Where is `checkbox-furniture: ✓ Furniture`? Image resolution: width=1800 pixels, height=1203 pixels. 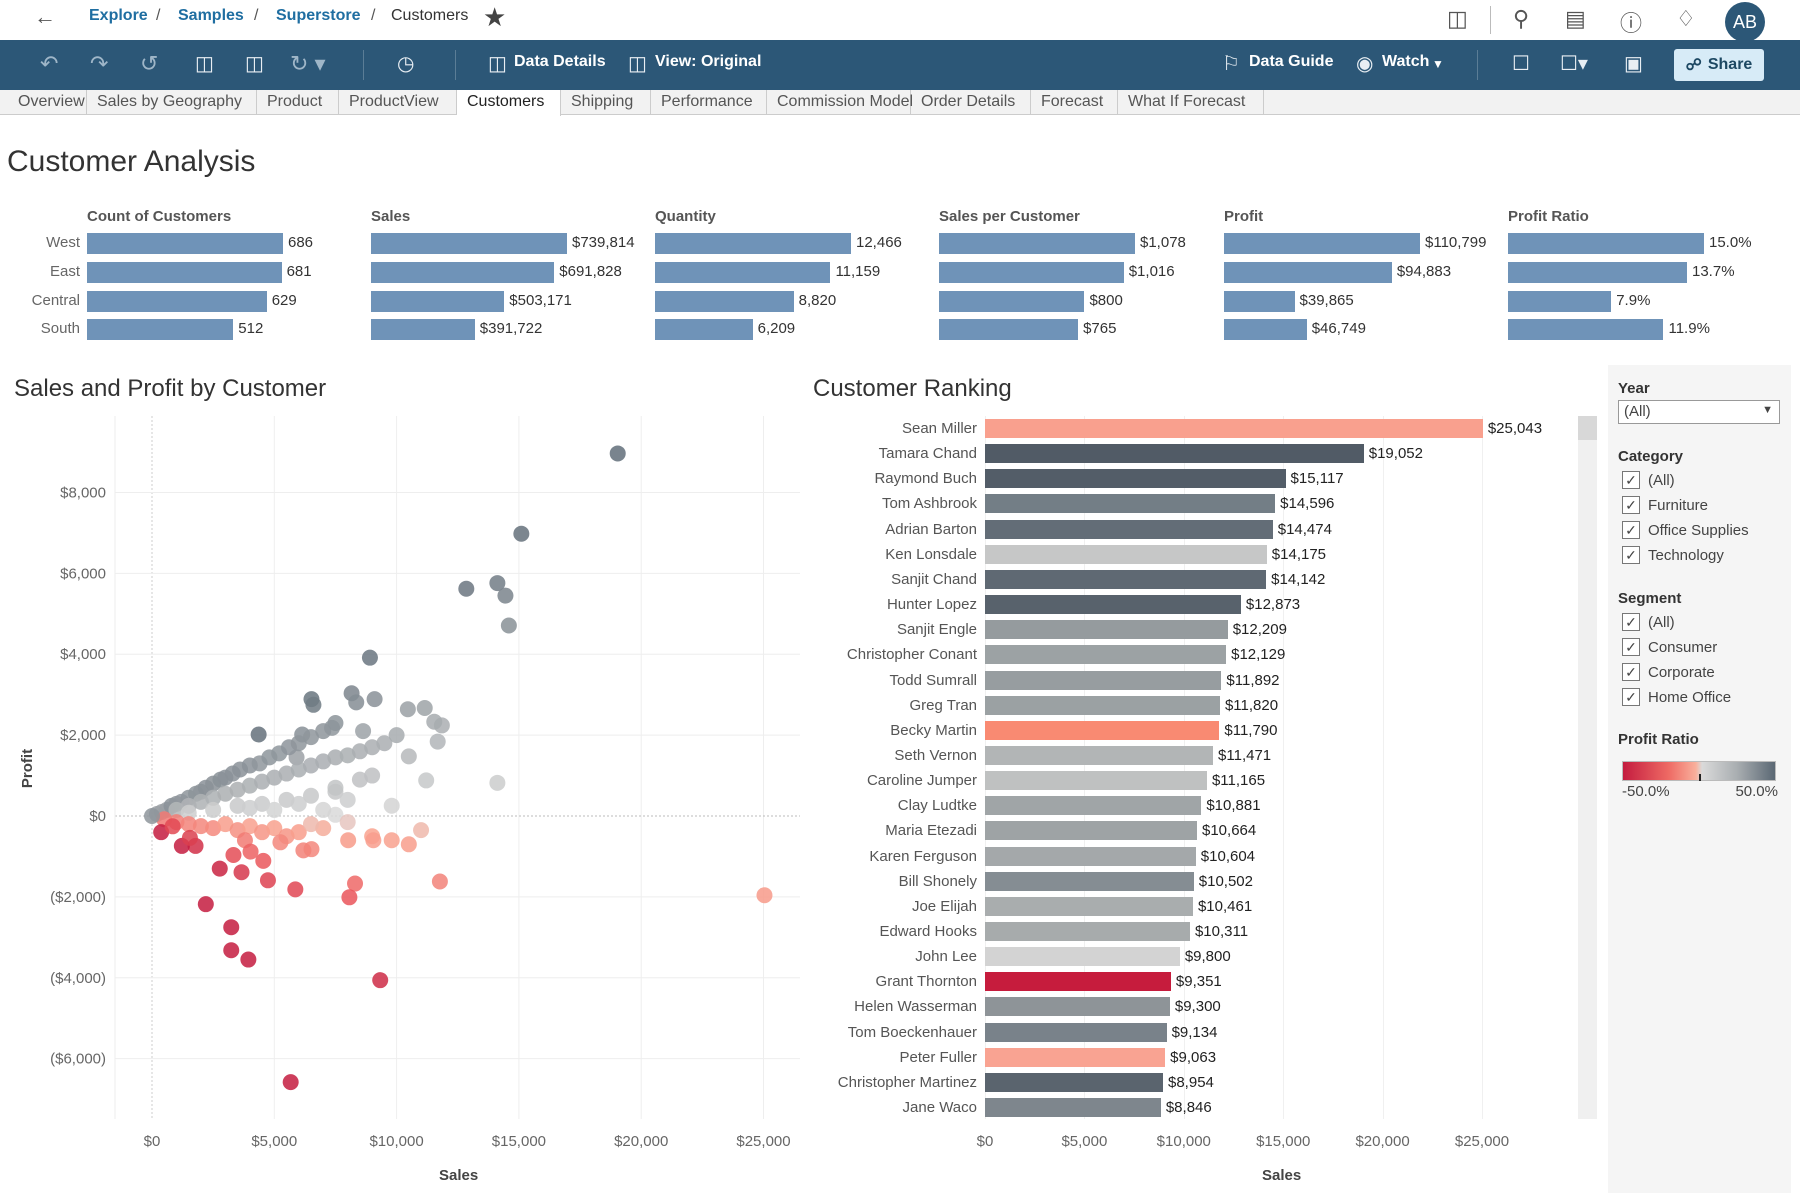
checkbox-furniture: ✓ Furniture is located at coordinates (1665, 505).